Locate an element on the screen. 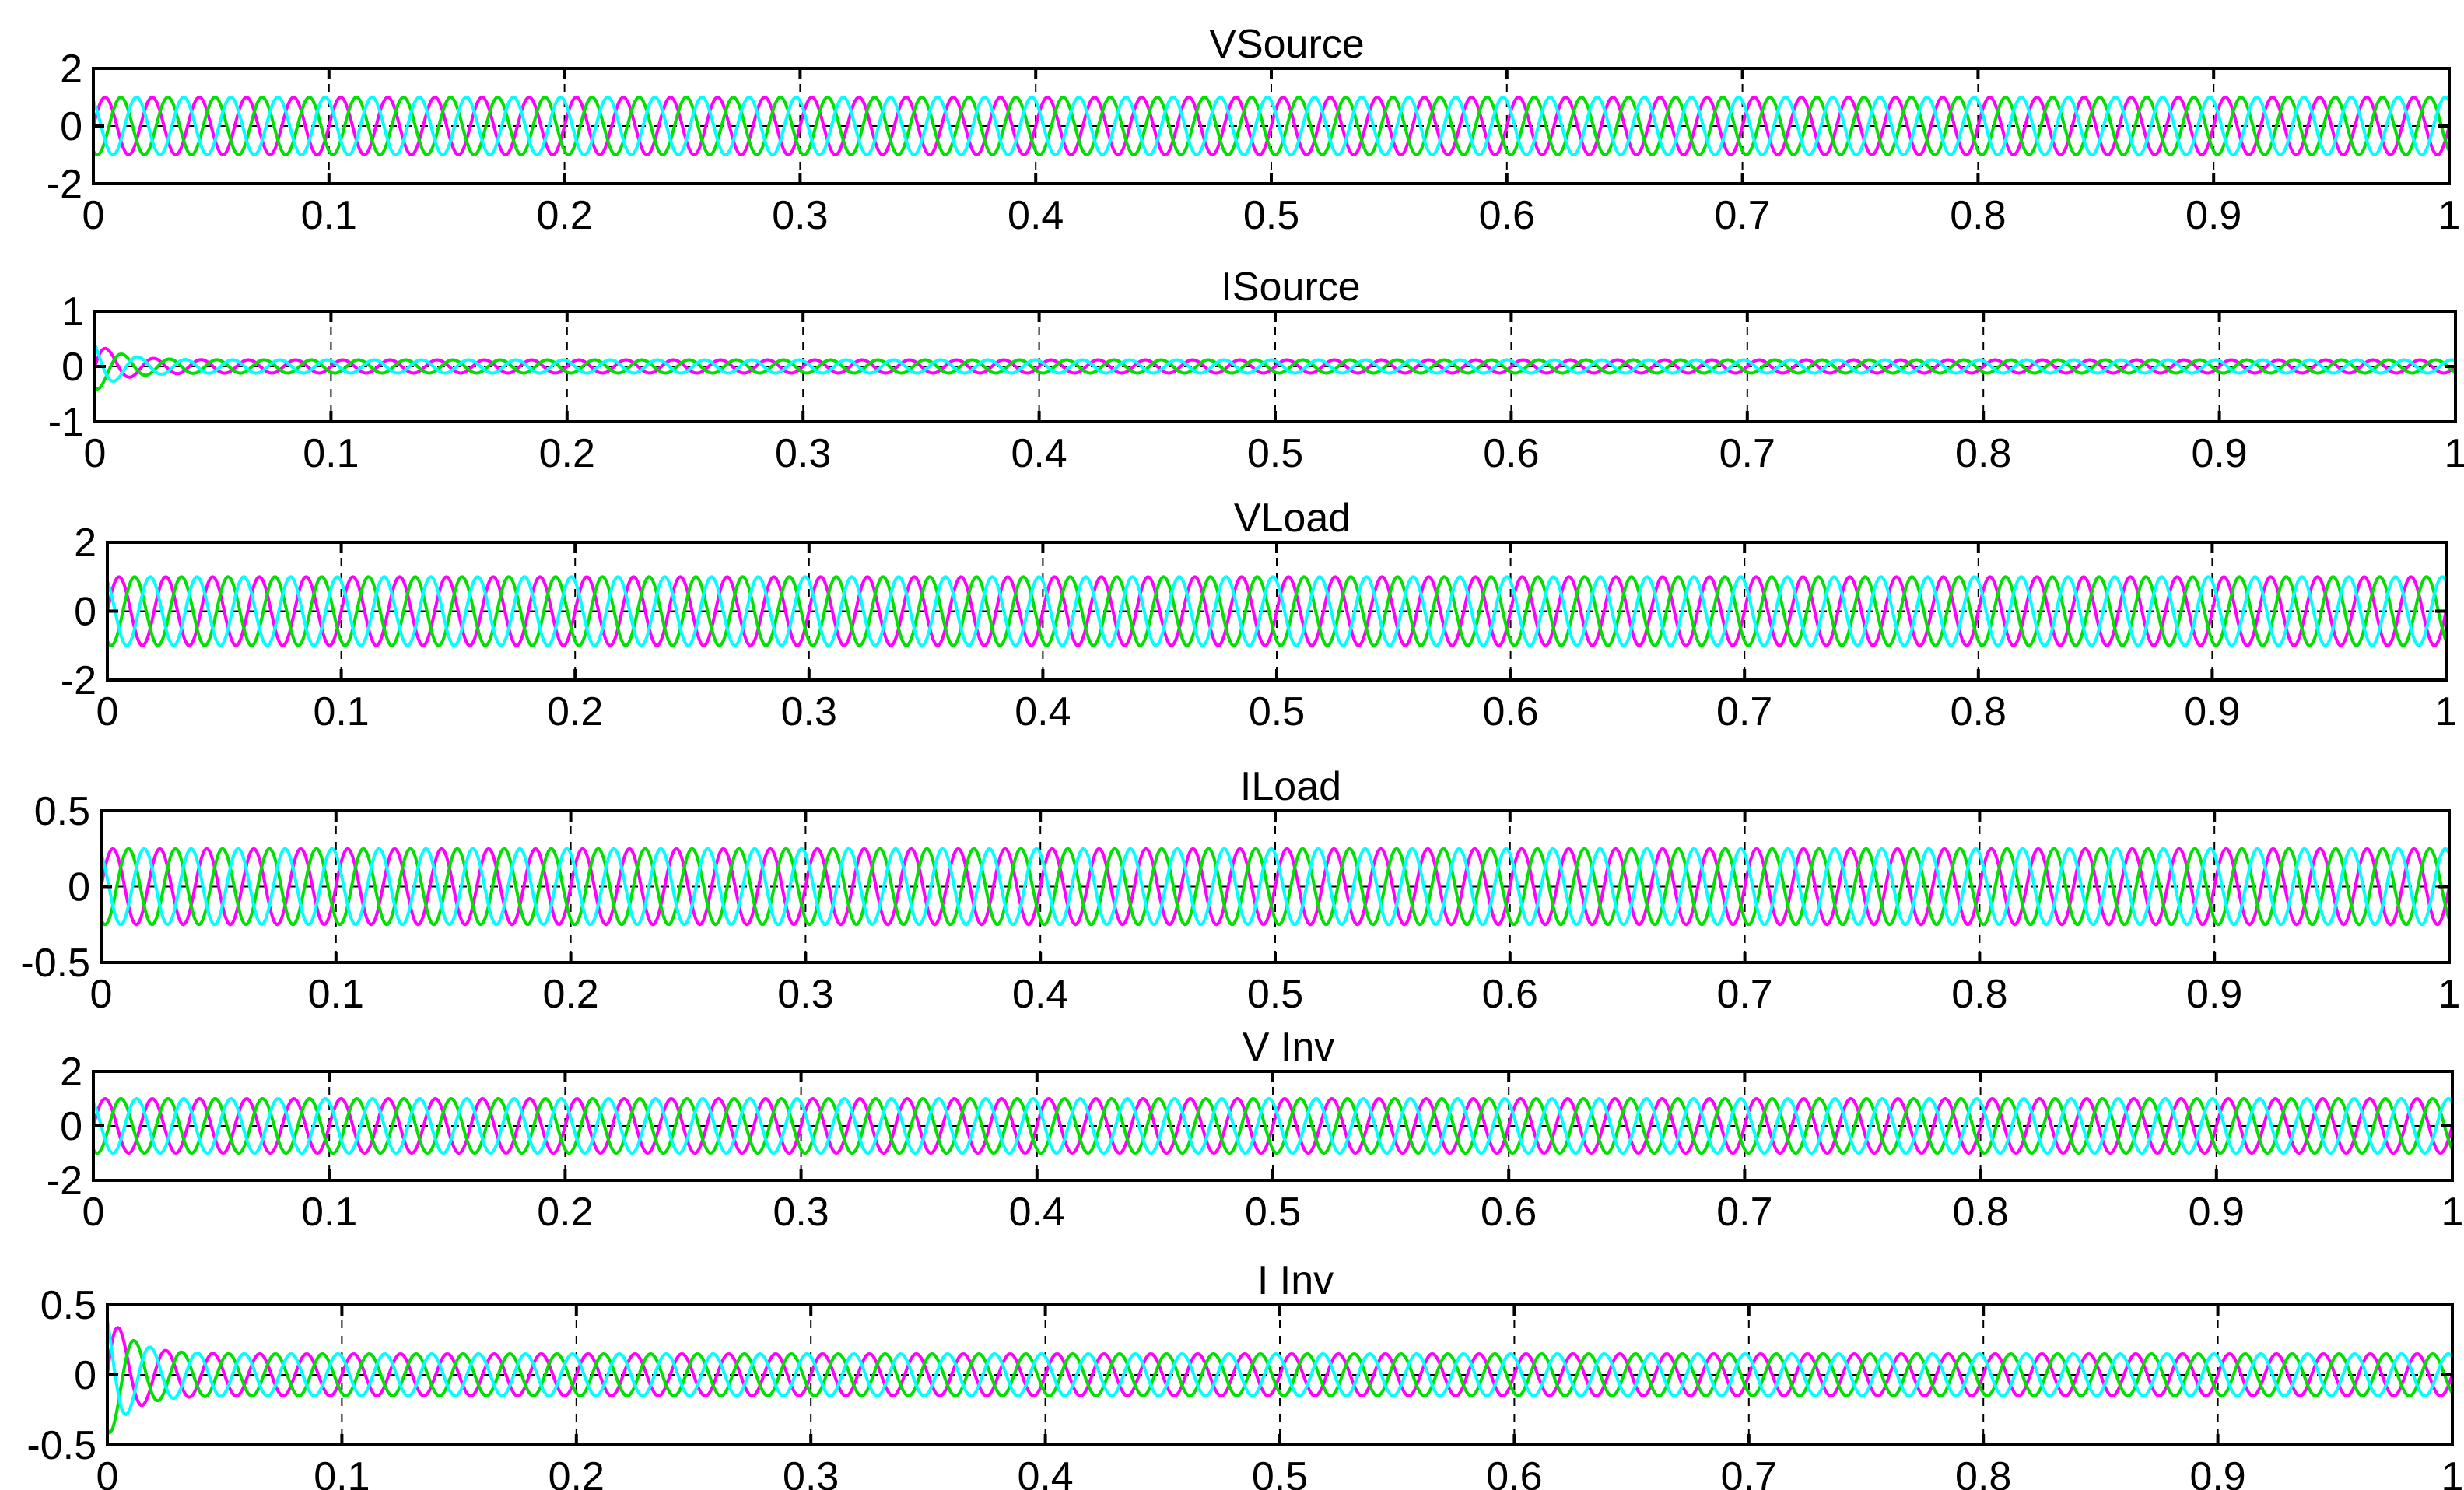  y-tick-label: 1 is located at coordinates (72, 312).